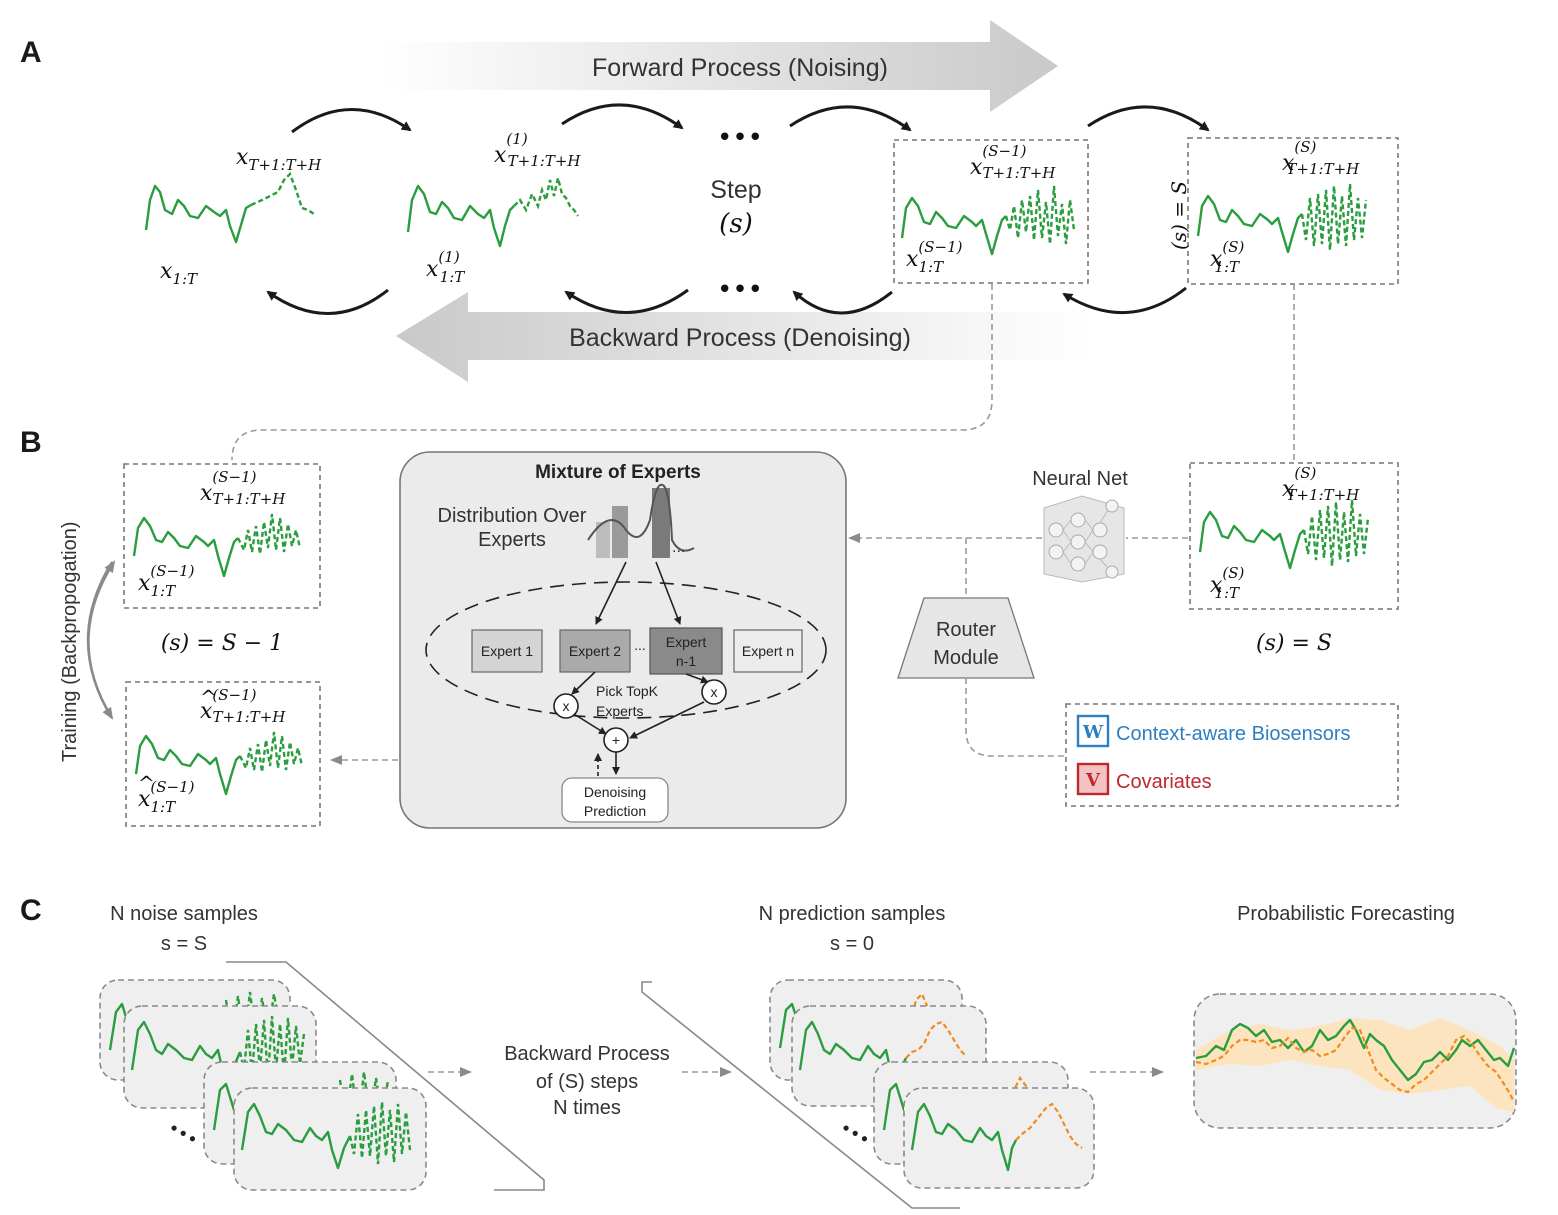 The width and height of the screenshot is (1558, 1215). I want to click on target-future-label: x(S−1) T+1:T+H, so click(243, 488).